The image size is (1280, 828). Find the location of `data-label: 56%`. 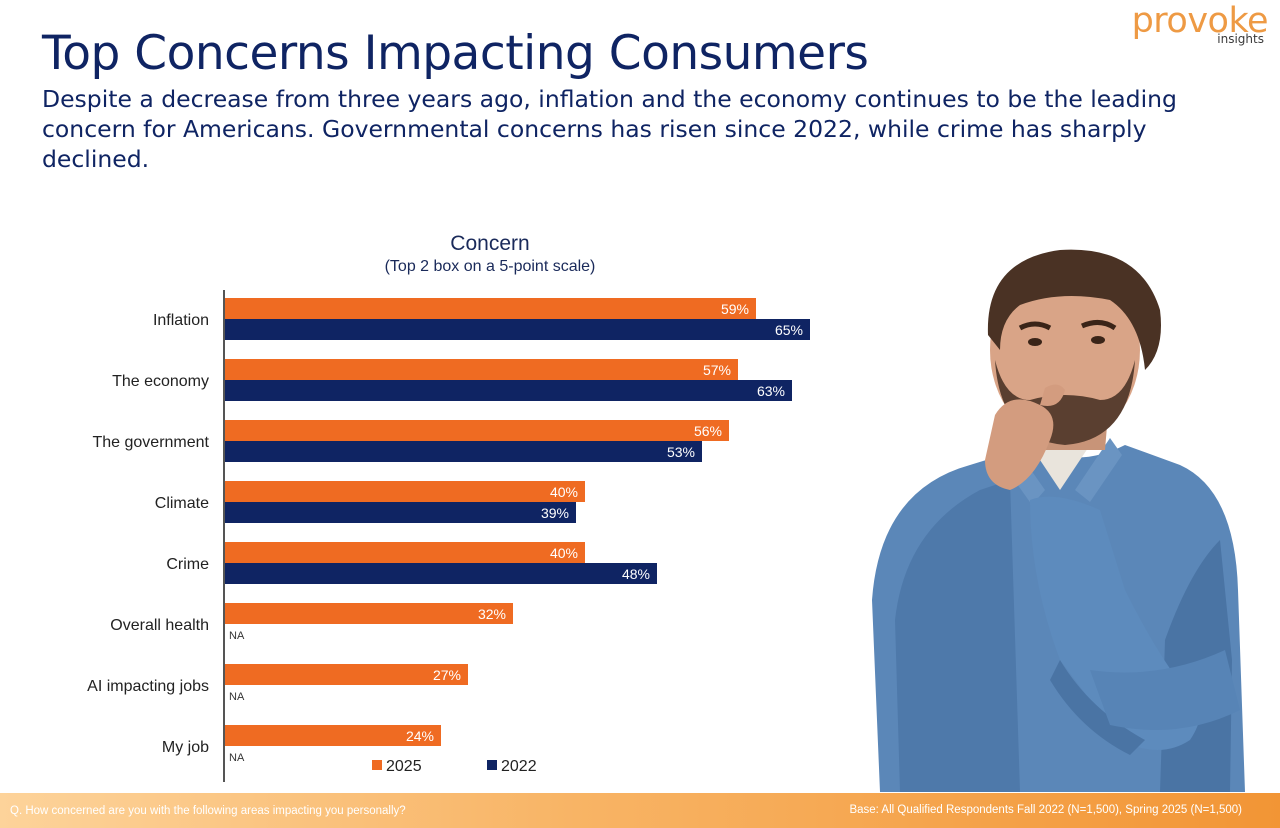

data-label: 56% is located at coordinates (708, 431).